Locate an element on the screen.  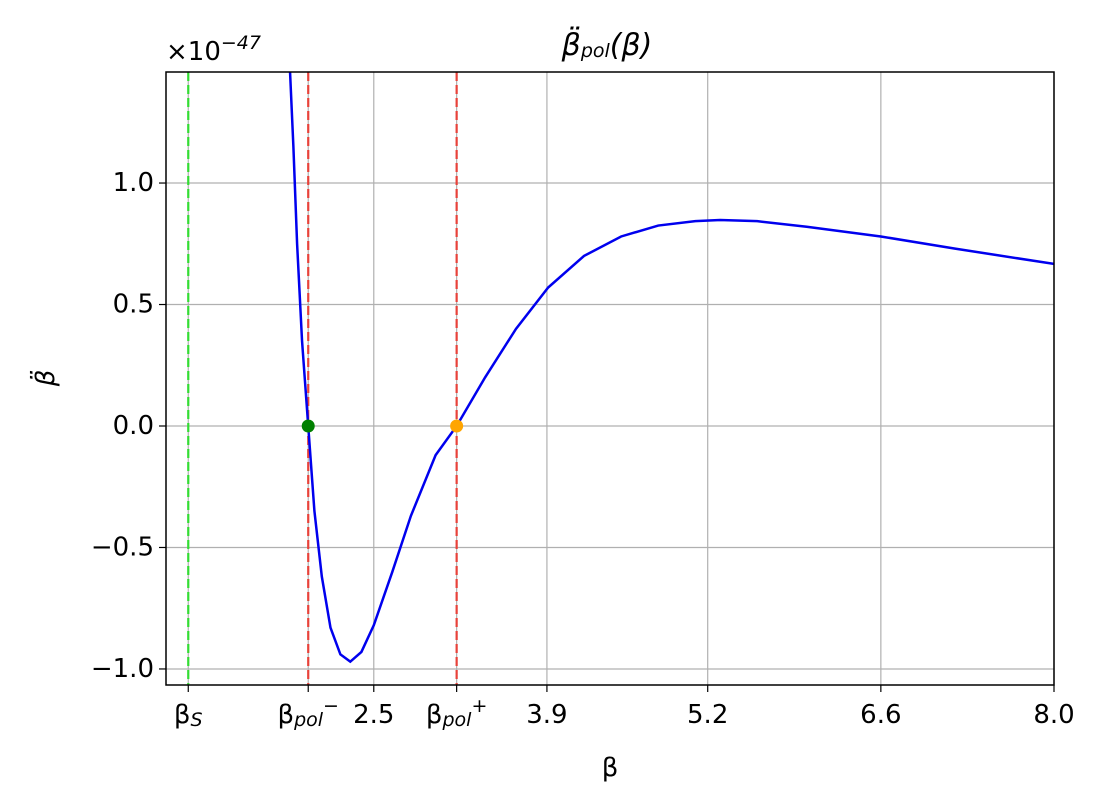
x-tick-label: 2.5 is located at coordinates (373, 715).